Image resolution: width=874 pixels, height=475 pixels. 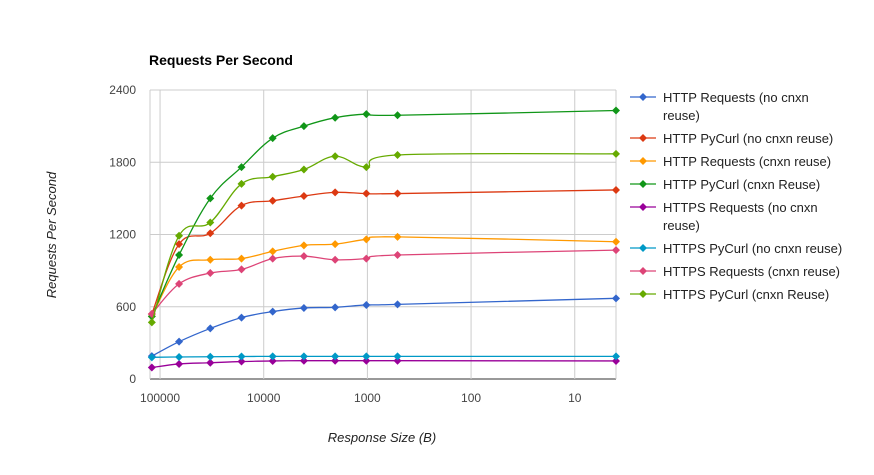 I want to click on legend-label: HTTPS Requests (no cnxn, so click(x=740, y=207).